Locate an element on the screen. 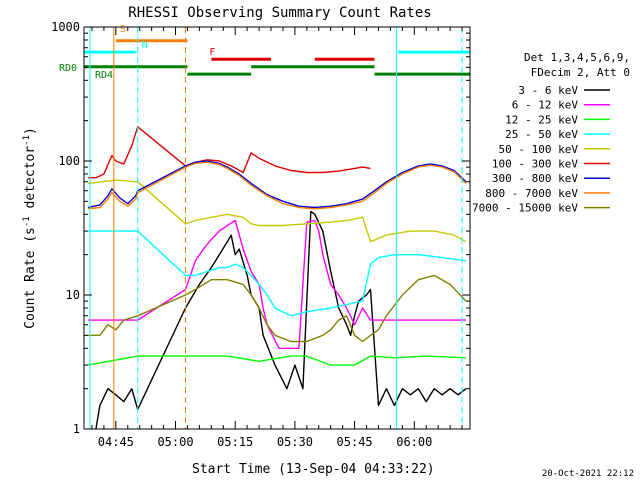  series-line-800-7000-kev is located at coordinates (277, 185).